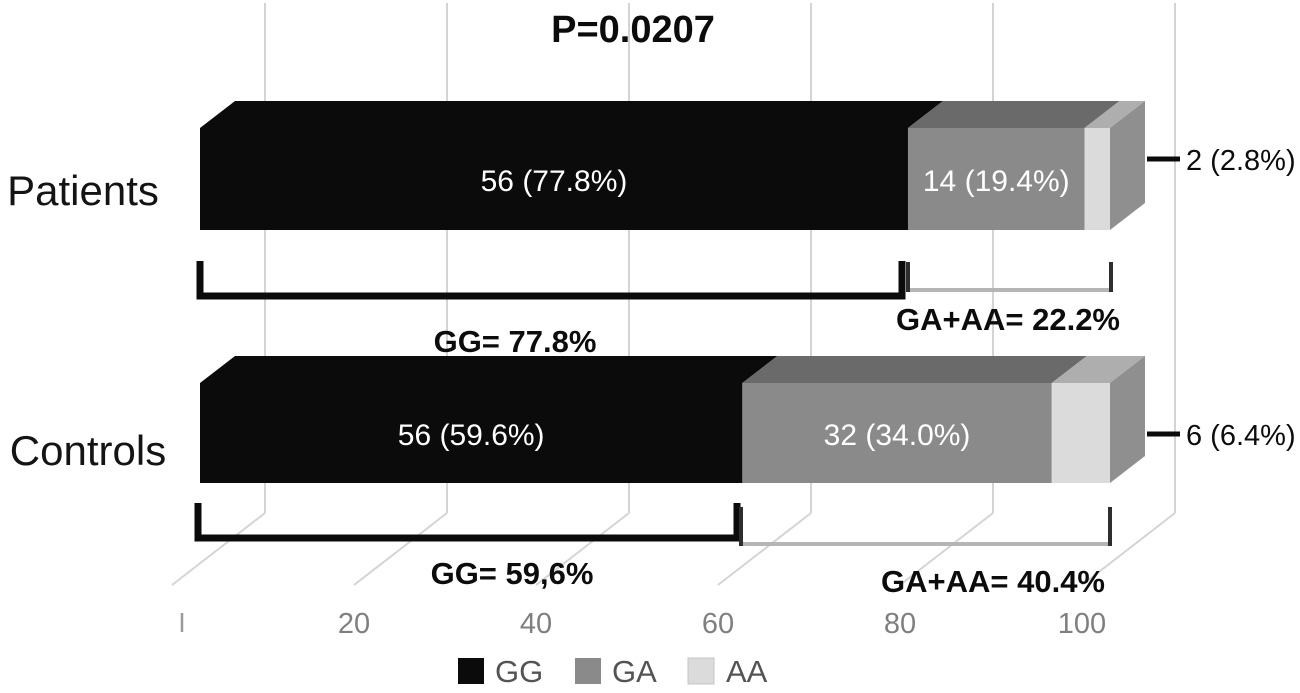 The width and height of the screenshot is (1300, 693). I want to click on patients-aa-callout-label: 2 (2.8%), so click(1241, 161).